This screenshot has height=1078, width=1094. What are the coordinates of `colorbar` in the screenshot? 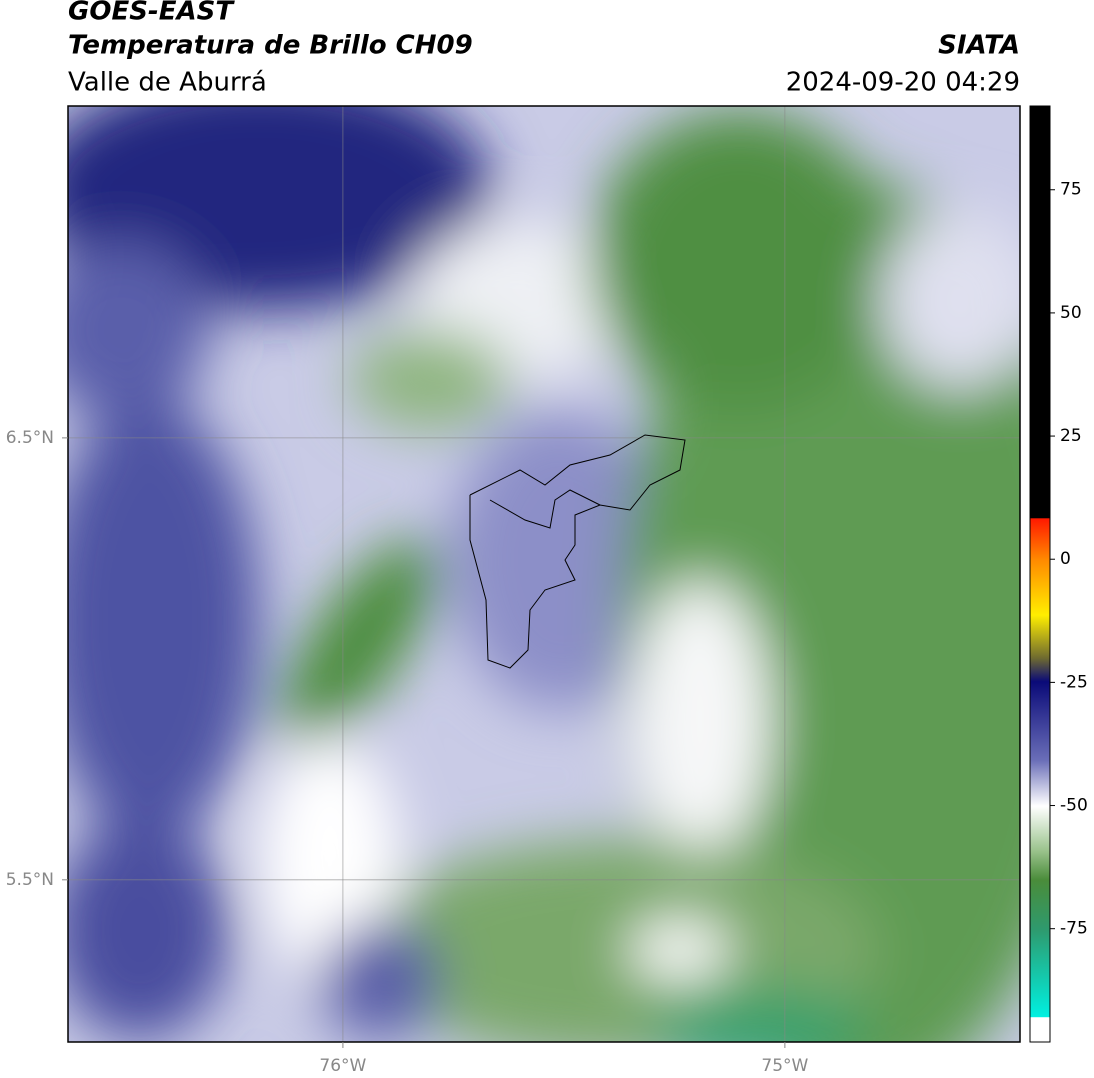 It's located at (1040, 574).